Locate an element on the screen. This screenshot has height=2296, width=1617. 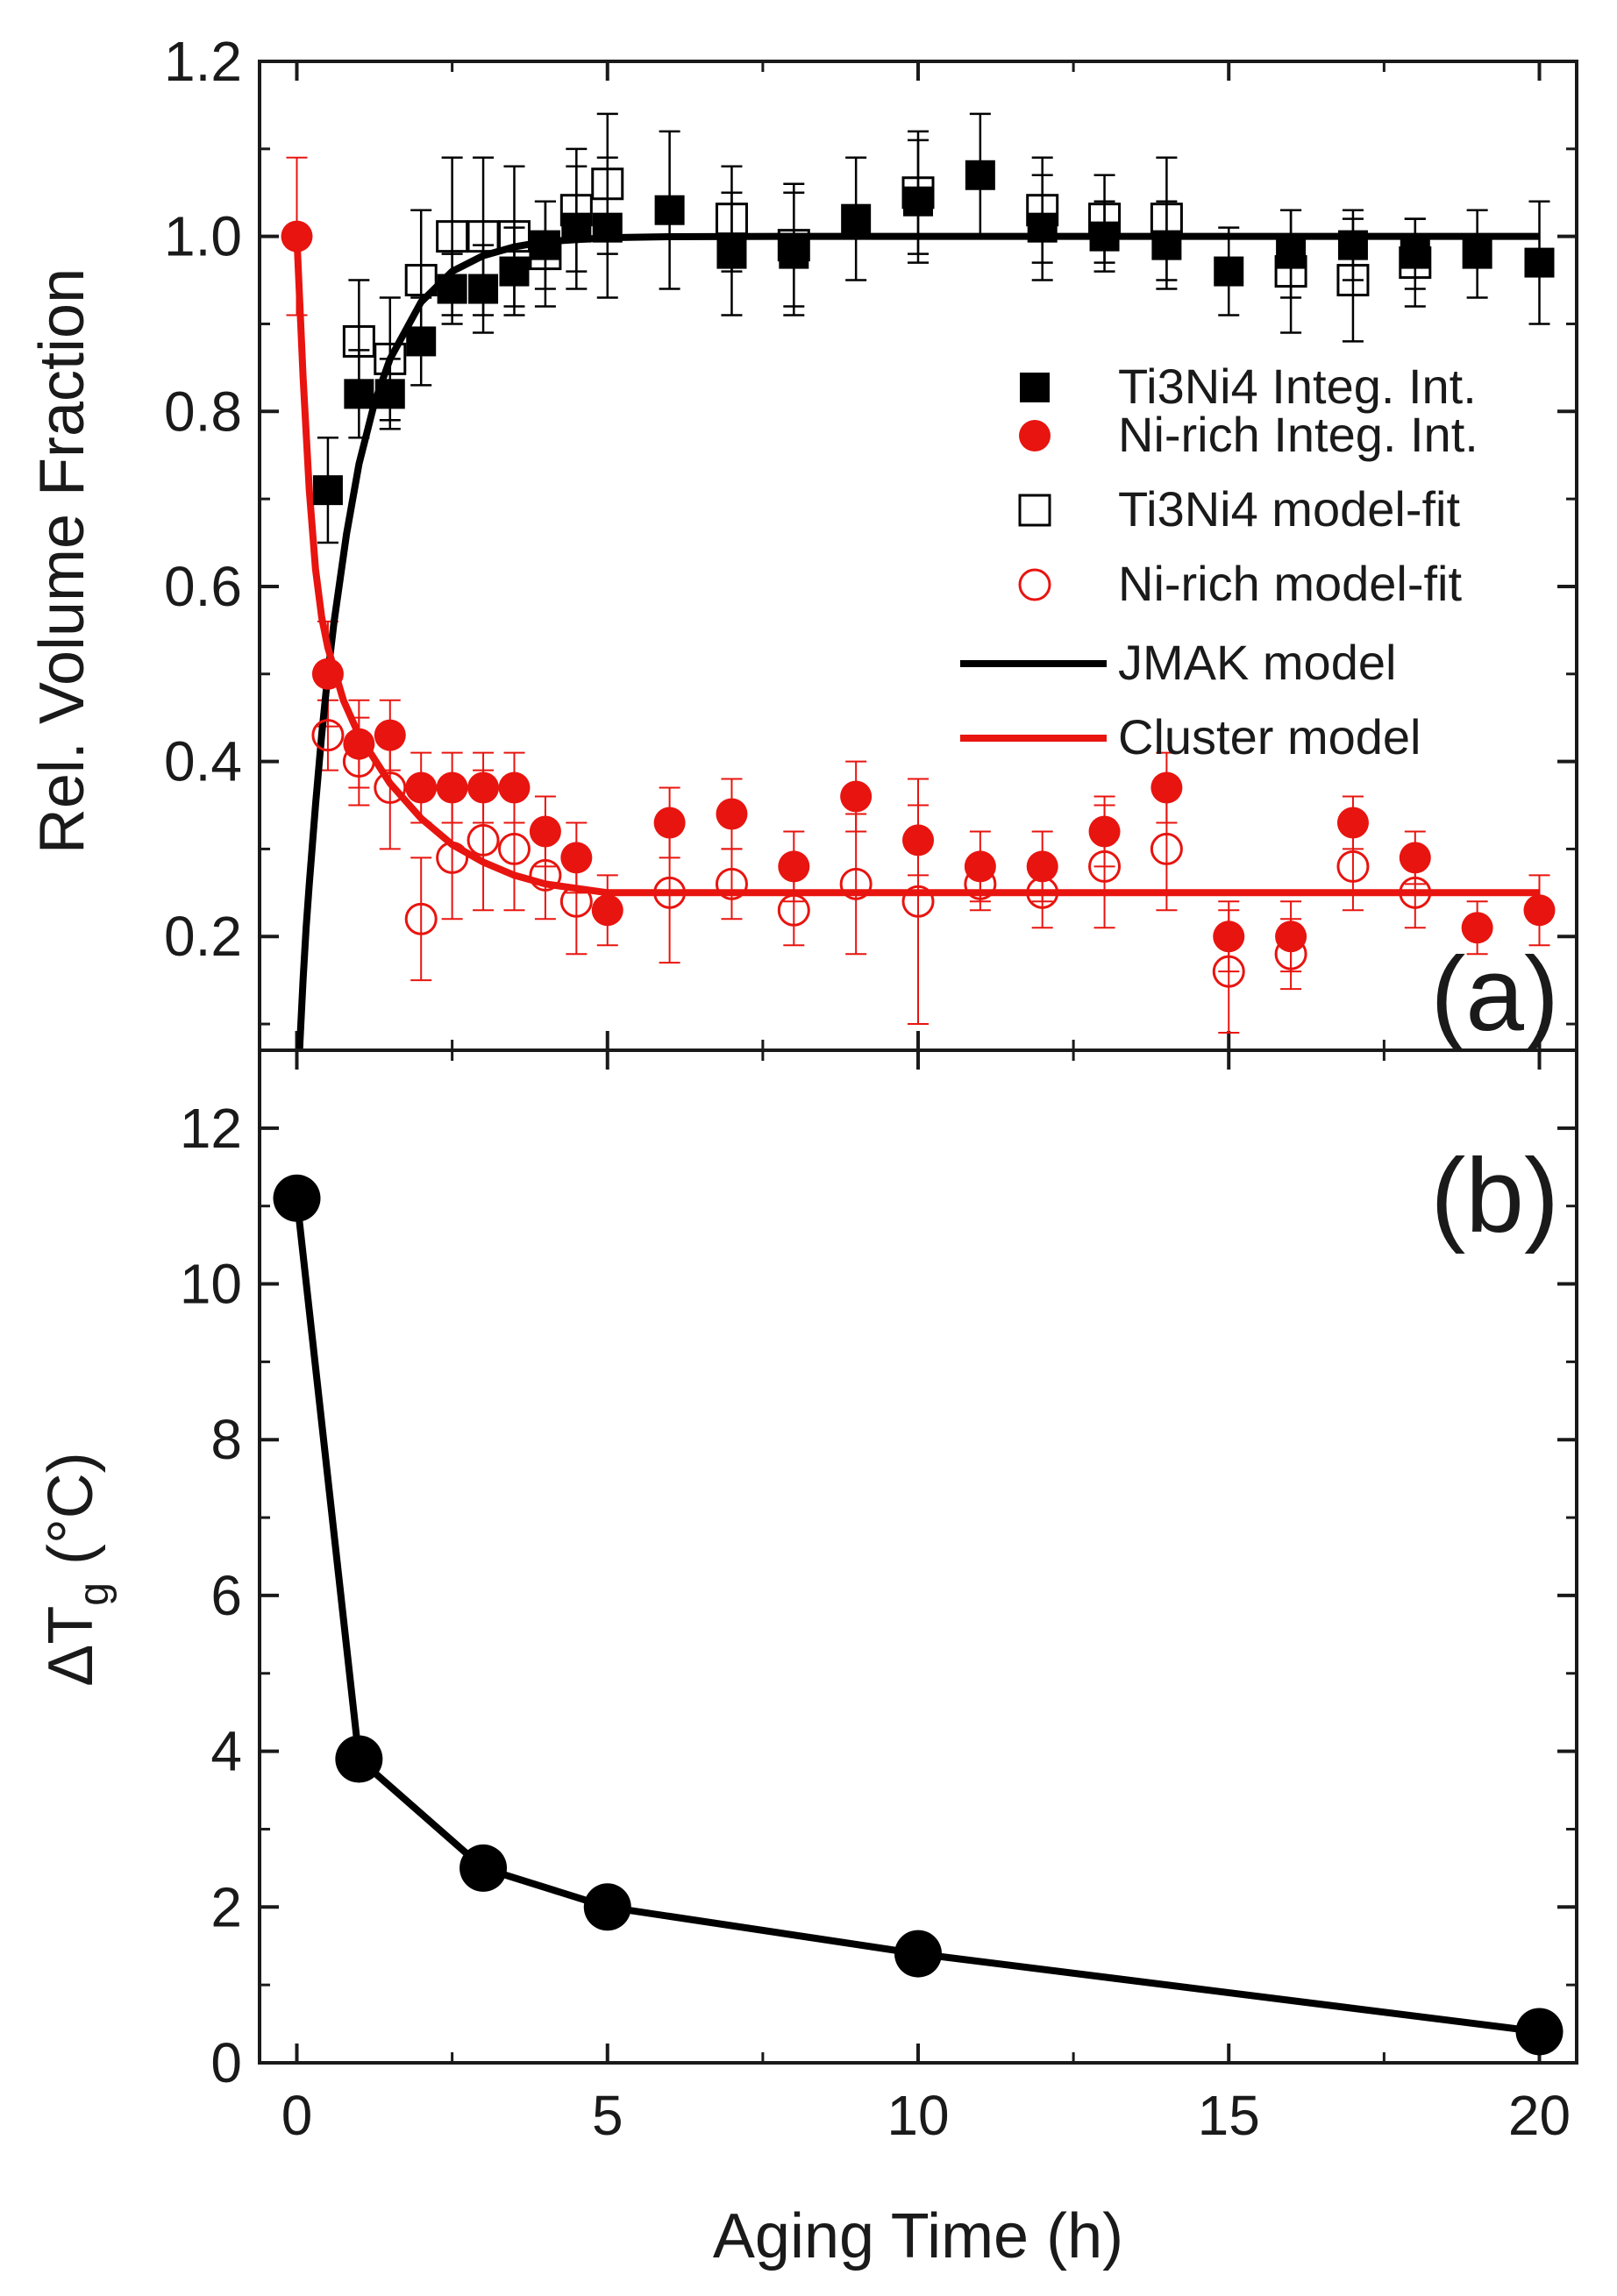
b-ytick-label: 8 is located at coordinates (226, 1439).